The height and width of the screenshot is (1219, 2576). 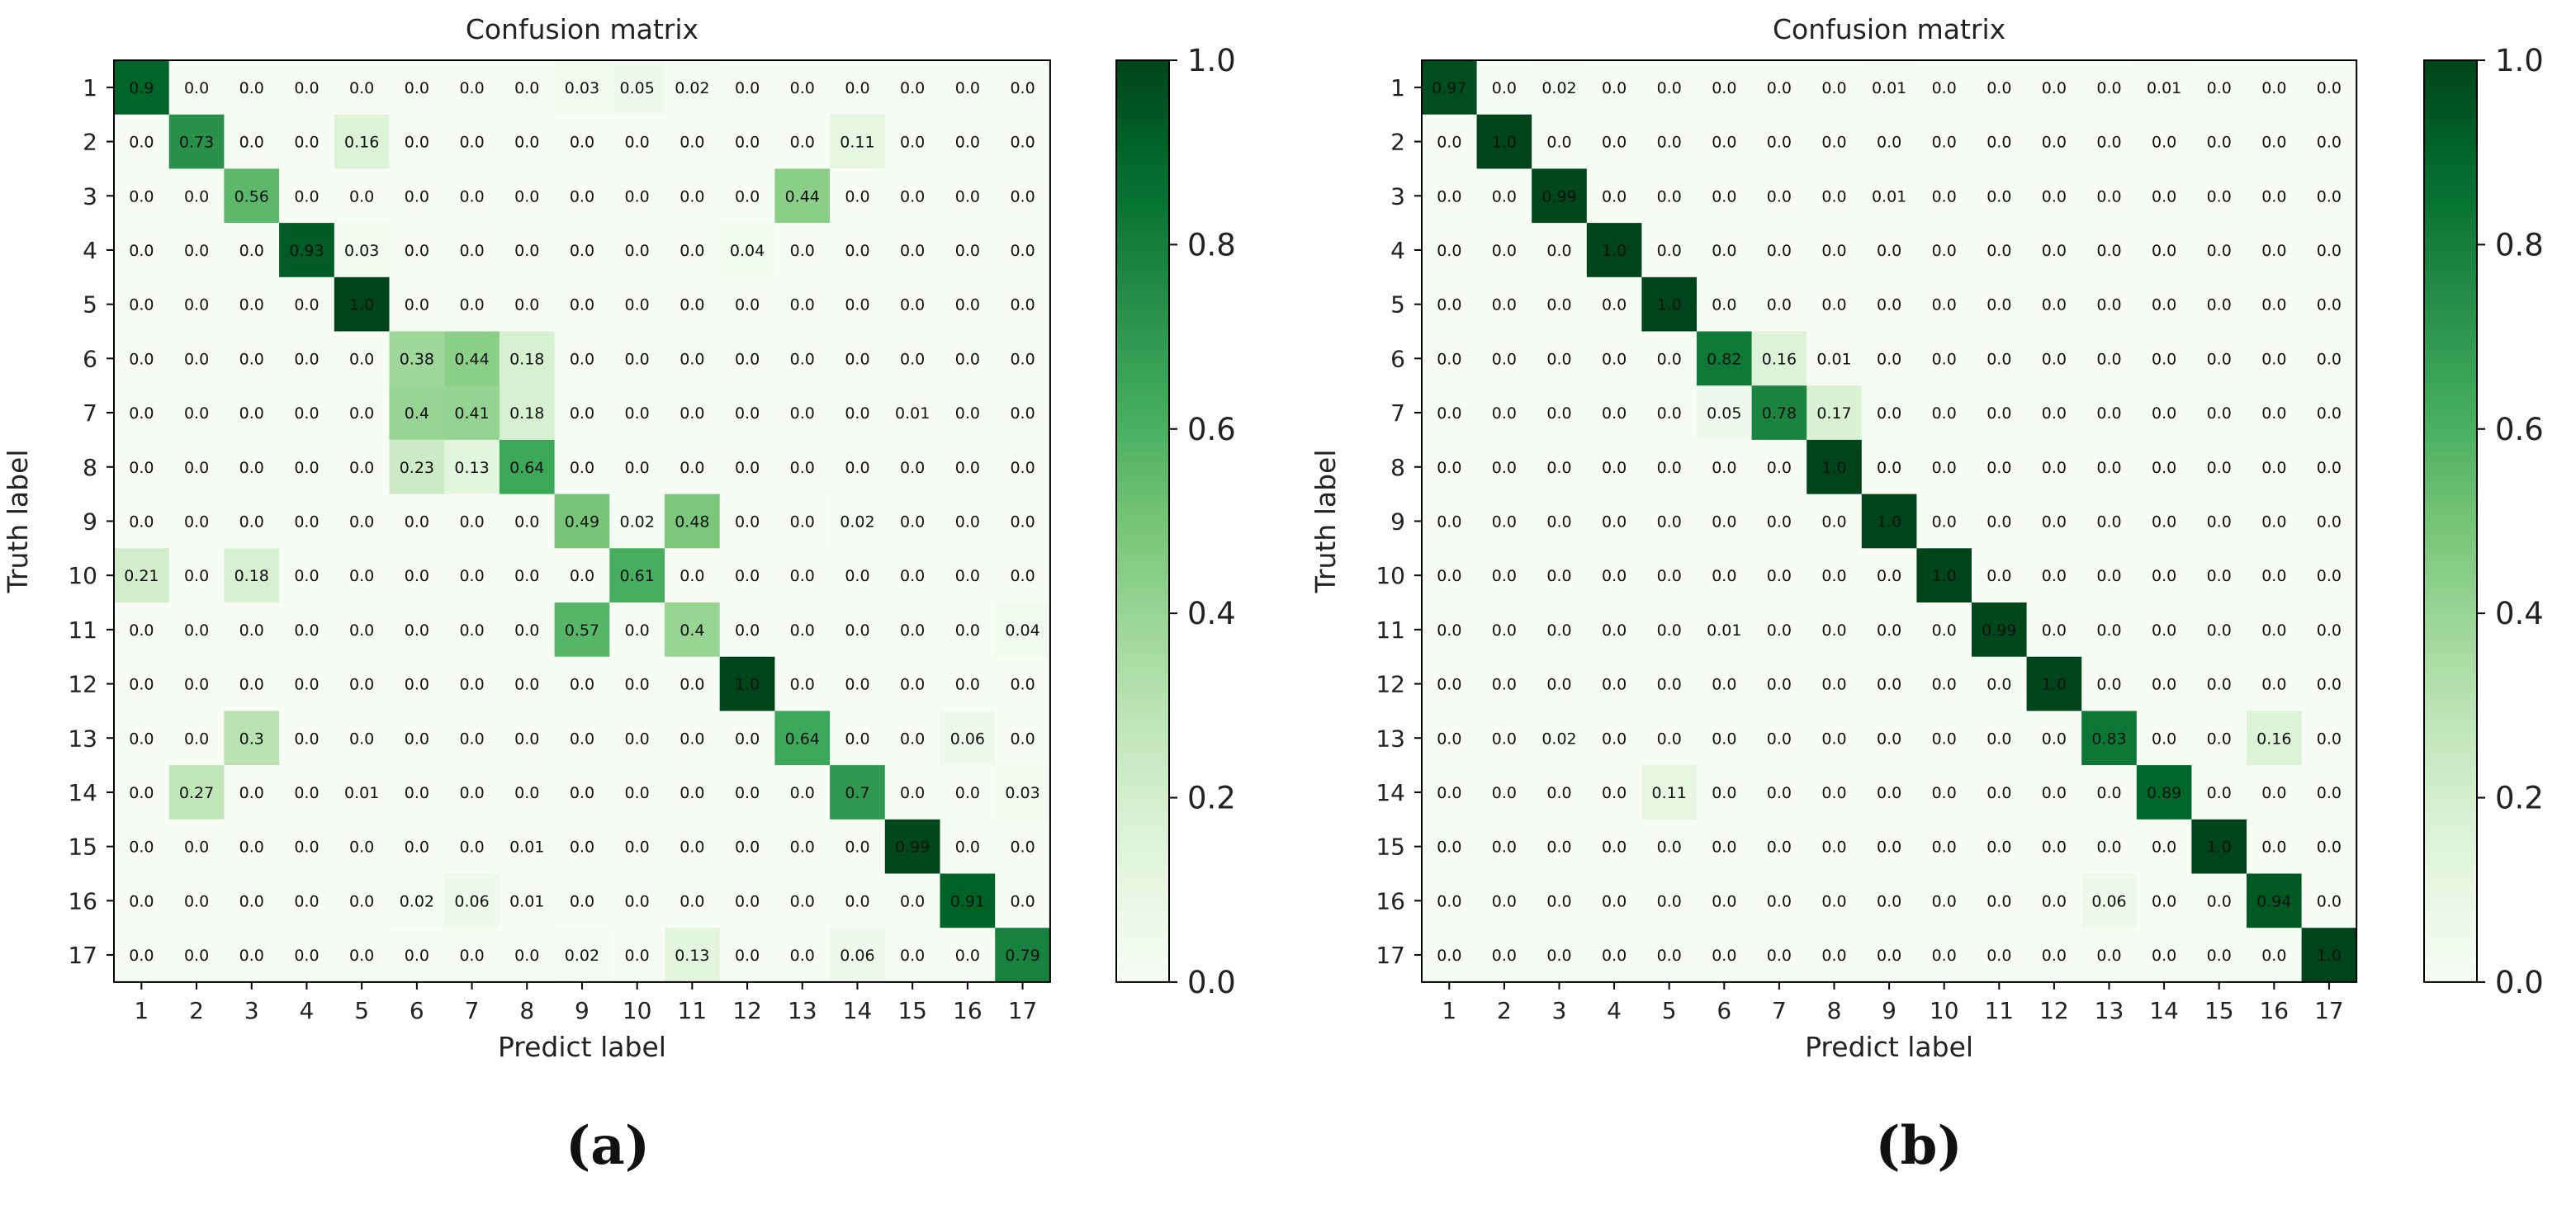 What do you see at coordinates (82, 575) in the screenshot?
I see `y-tick-label: 10` at bounding box center [82, 575].